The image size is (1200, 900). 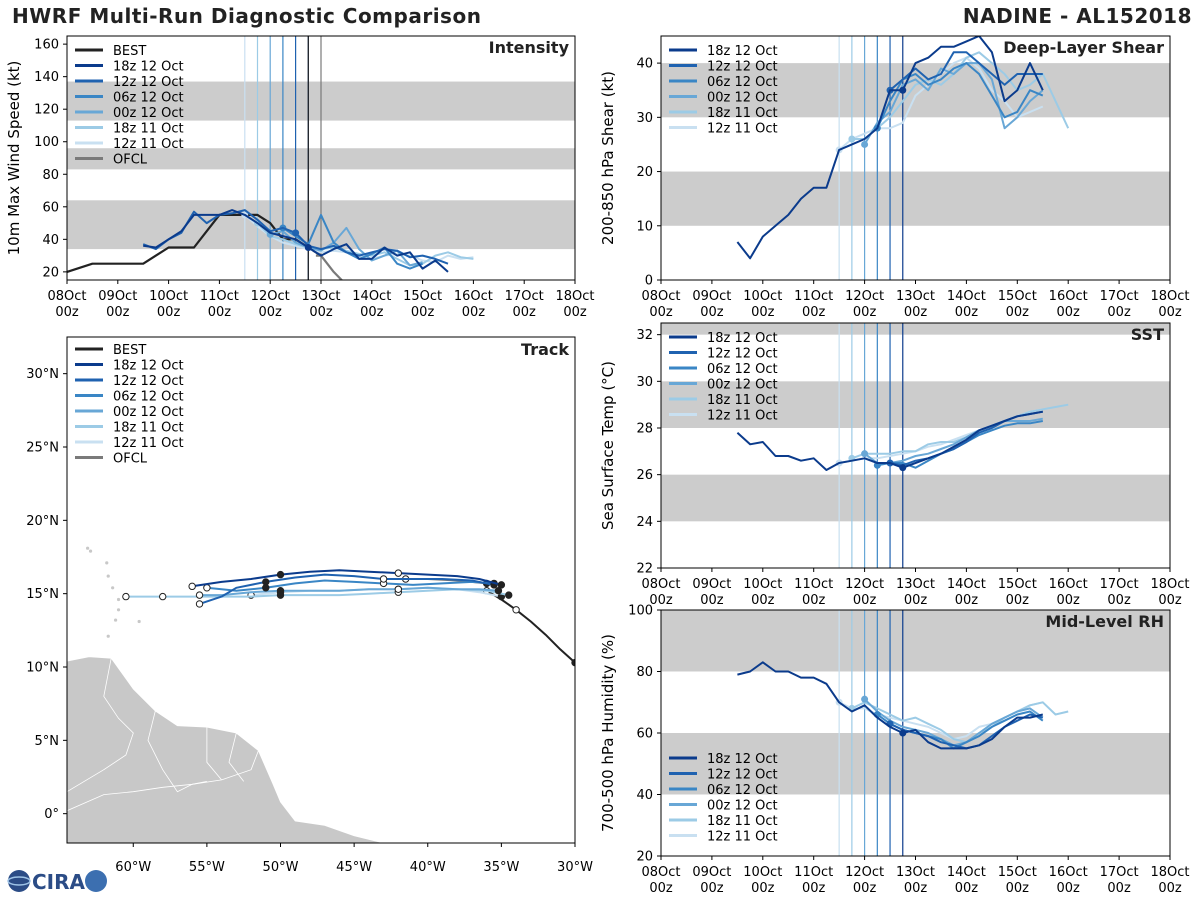 What do you see at coordinates (349, 591) in the screenshot?
I see `track-line-00z-12-oct` at bounding box center [349, 591].